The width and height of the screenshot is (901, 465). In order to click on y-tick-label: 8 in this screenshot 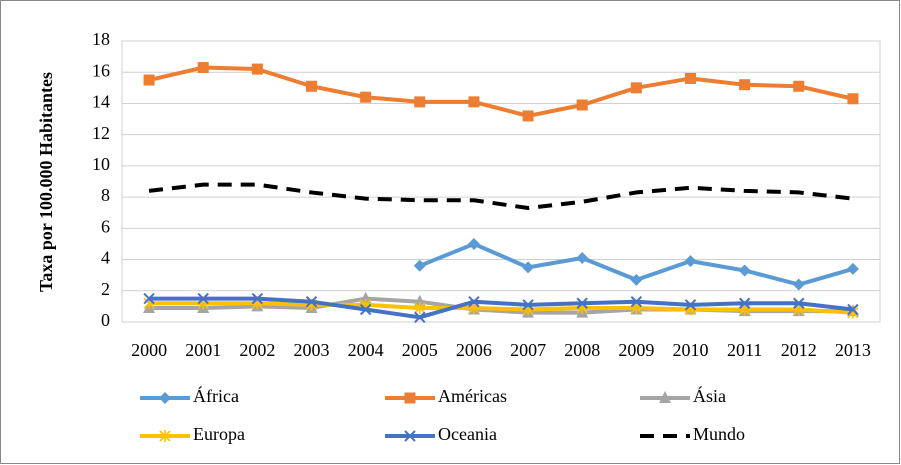, I will do `click(105, 195)`.